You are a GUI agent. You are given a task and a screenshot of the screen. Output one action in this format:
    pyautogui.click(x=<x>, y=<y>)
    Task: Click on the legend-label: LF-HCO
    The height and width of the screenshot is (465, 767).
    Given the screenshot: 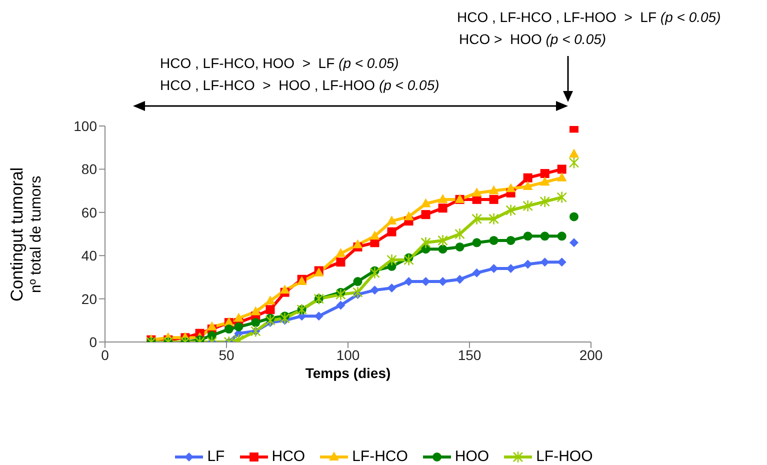 What is the action you would take?
    pyautogui.click(x=380, y=456)
    